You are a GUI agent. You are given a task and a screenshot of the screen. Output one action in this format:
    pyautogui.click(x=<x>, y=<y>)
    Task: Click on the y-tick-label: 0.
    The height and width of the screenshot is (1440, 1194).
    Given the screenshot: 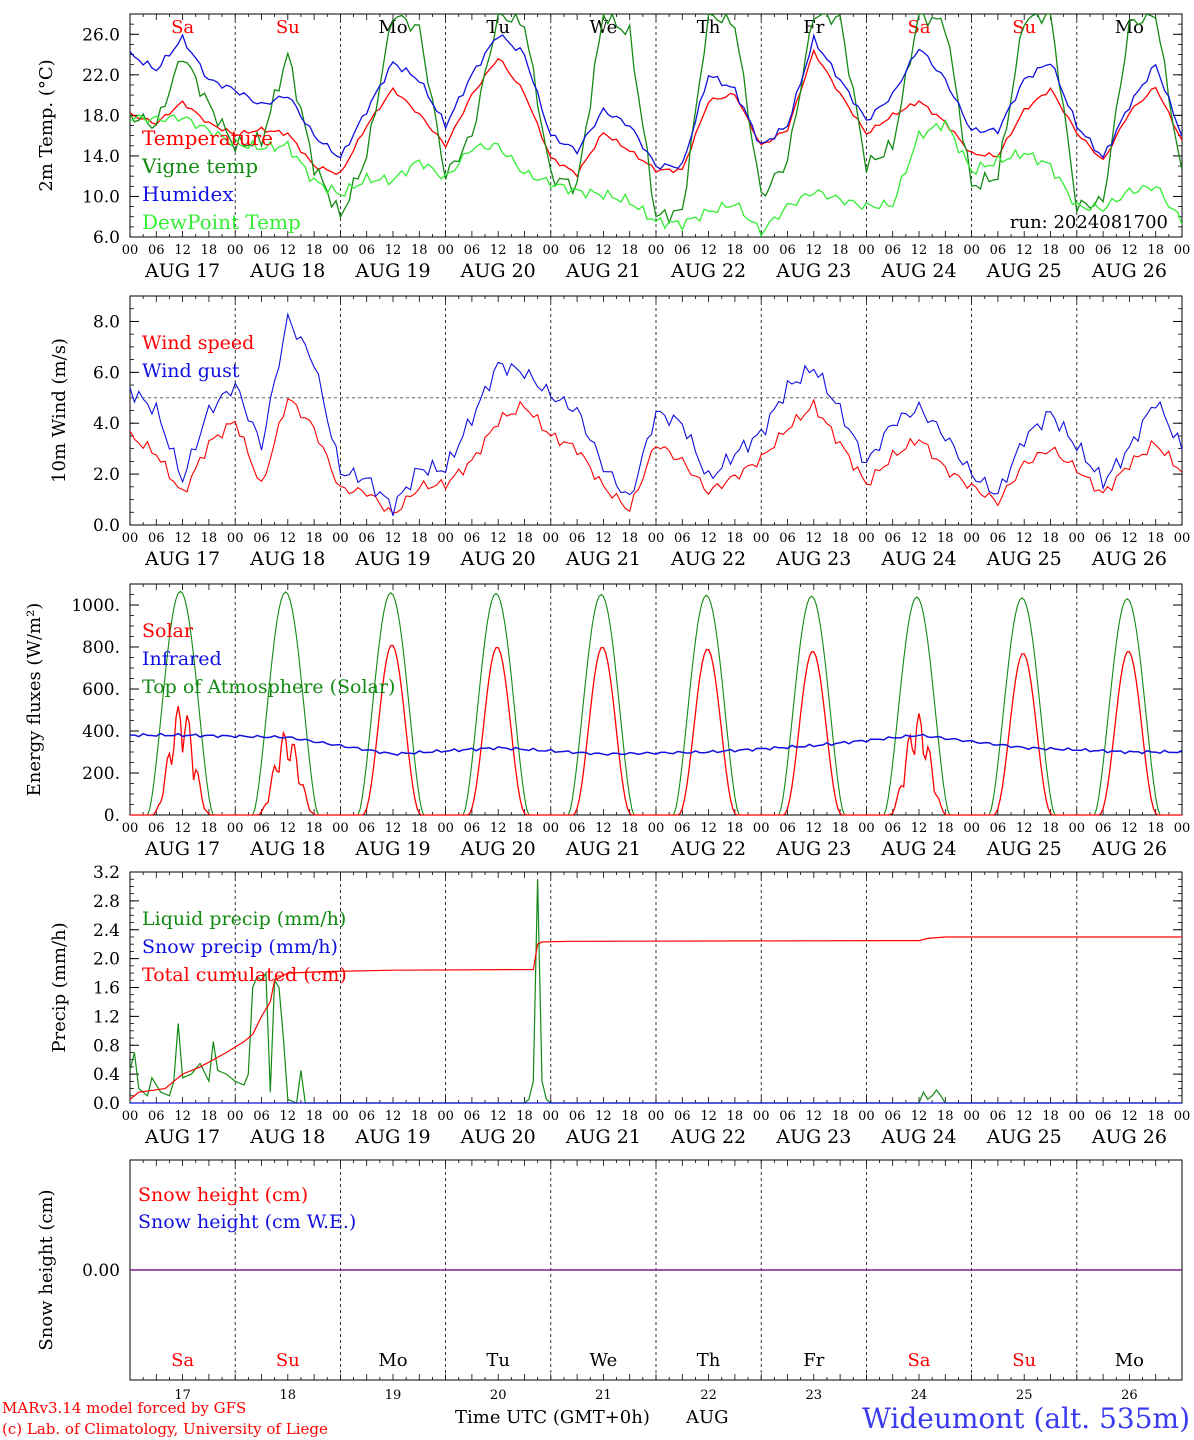 What is the action you would take?
    pyautogui.click(x=112, y=816)
    